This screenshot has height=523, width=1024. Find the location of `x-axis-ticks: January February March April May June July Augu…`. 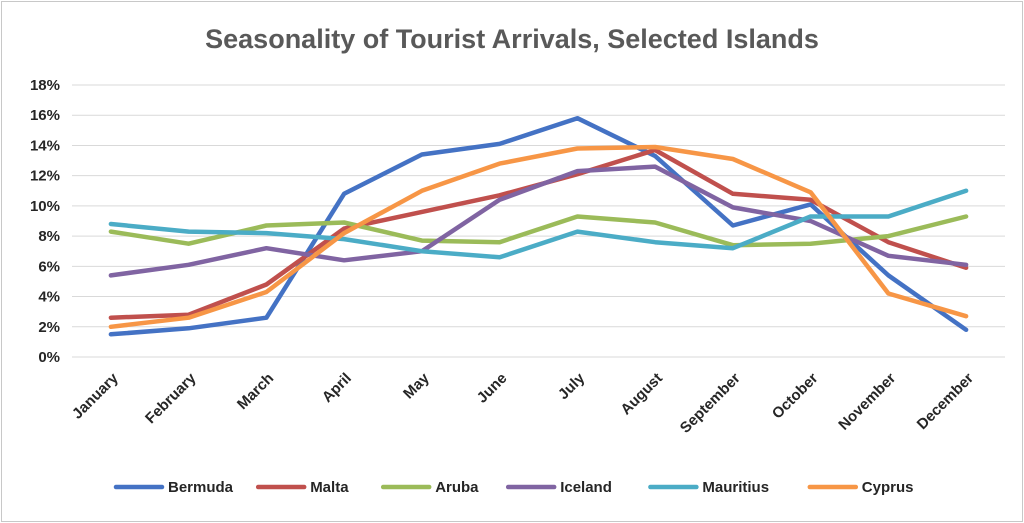

x-axis-ticks: January February March April May June July Augu… is located at coordinates (523, 402).